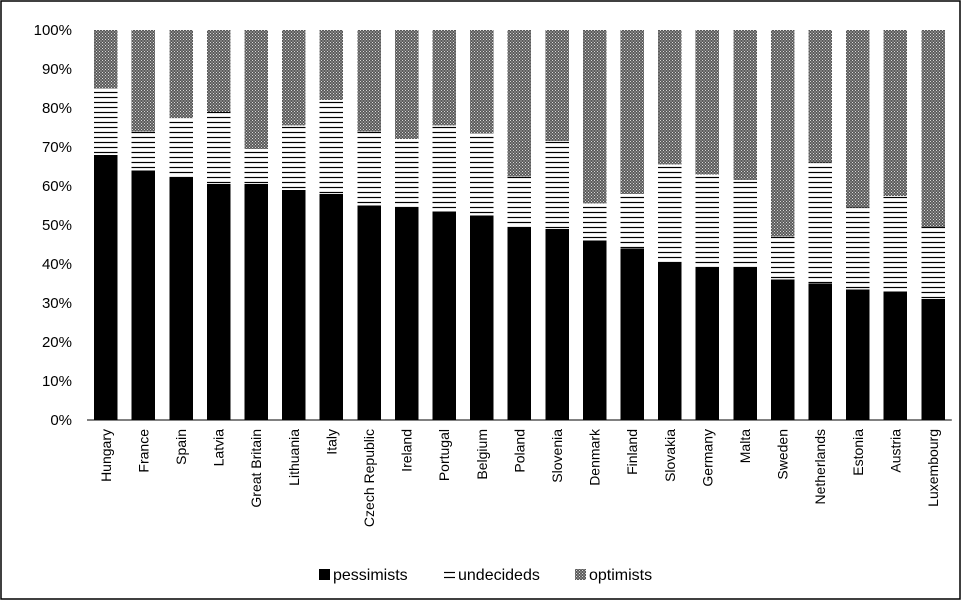 The image size is (961, 600). Describe the element at coordinates (933, 359) in the screenshot. I see `bar-pessimists-luxembourg` at that location.